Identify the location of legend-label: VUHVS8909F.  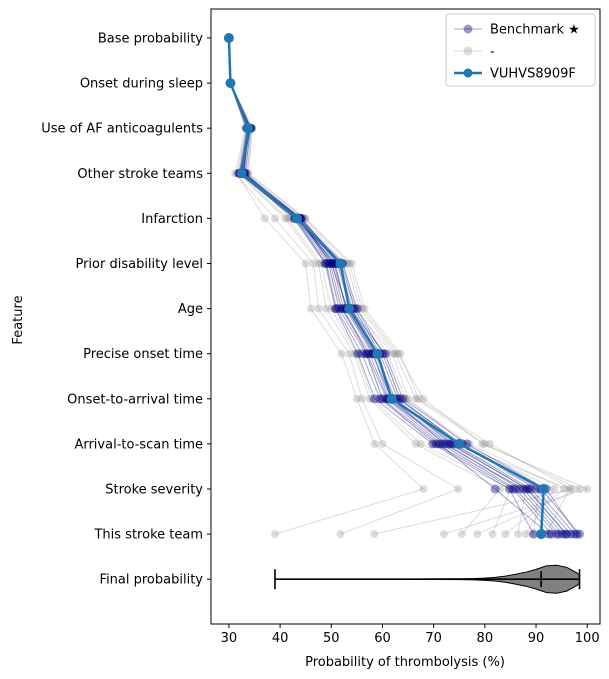
(533, 74).